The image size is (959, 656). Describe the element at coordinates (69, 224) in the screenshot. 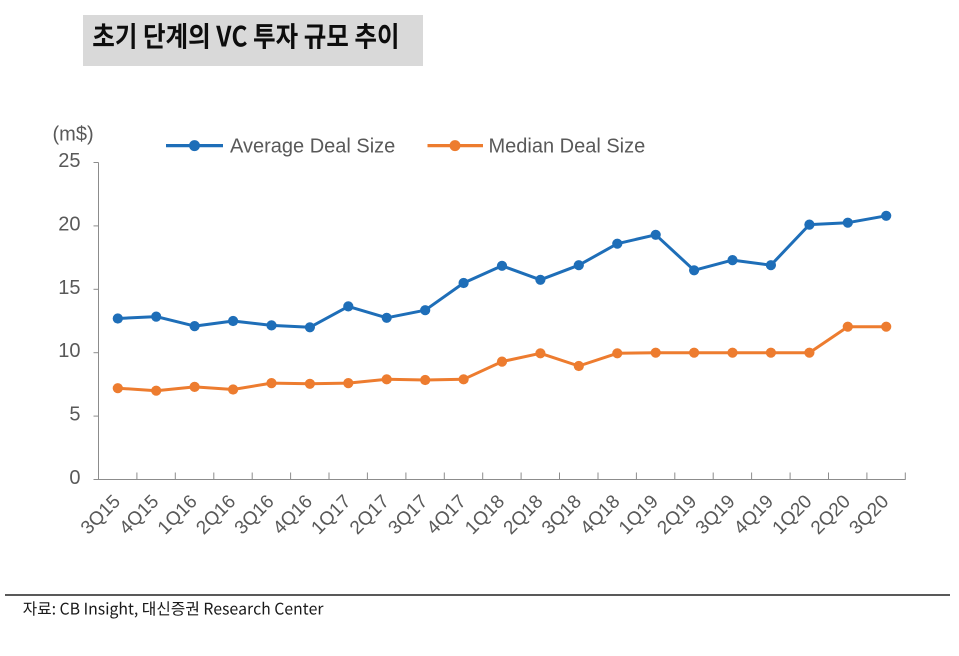

I see `svg-text: 20` at that location.